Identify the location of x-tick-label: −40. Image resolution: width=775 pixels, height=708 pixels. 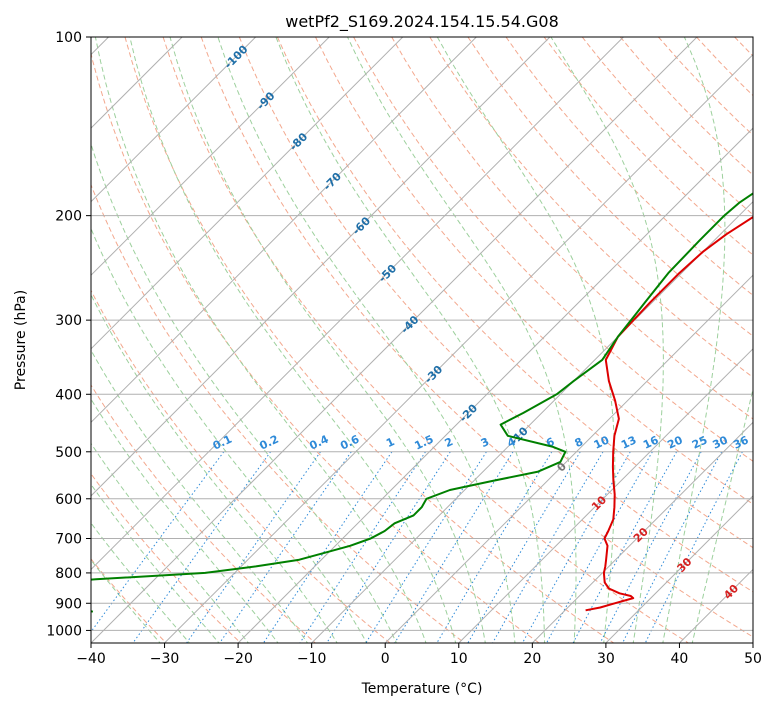
(91, 659).